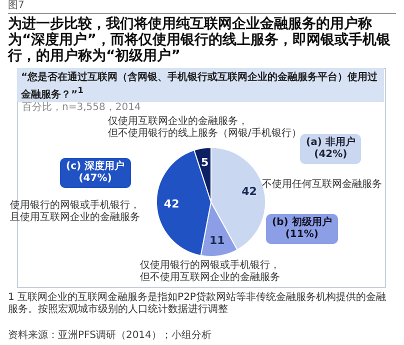  Describe the element at coordinates (200, 85) in the screenshot. I see `chart-subtitle: “您是否在通过互联网（含网银、手机银行或互联网企业的金融服务平台）使用过金融服务？”$^{1}$` at that location.